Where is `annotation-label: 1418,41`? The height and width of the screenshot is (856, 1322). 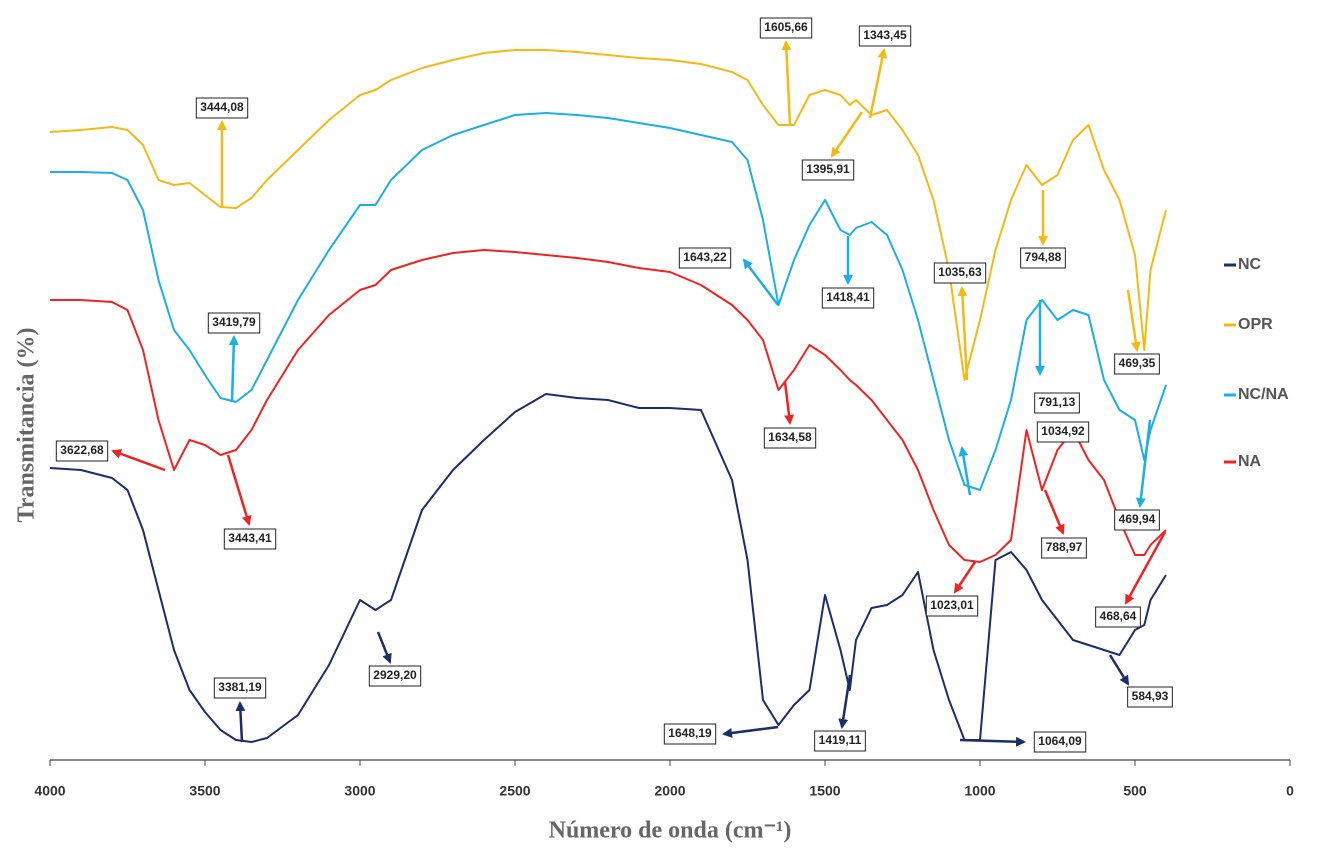 annotation-label: 1418,41 is located at coordinates (848, 297).